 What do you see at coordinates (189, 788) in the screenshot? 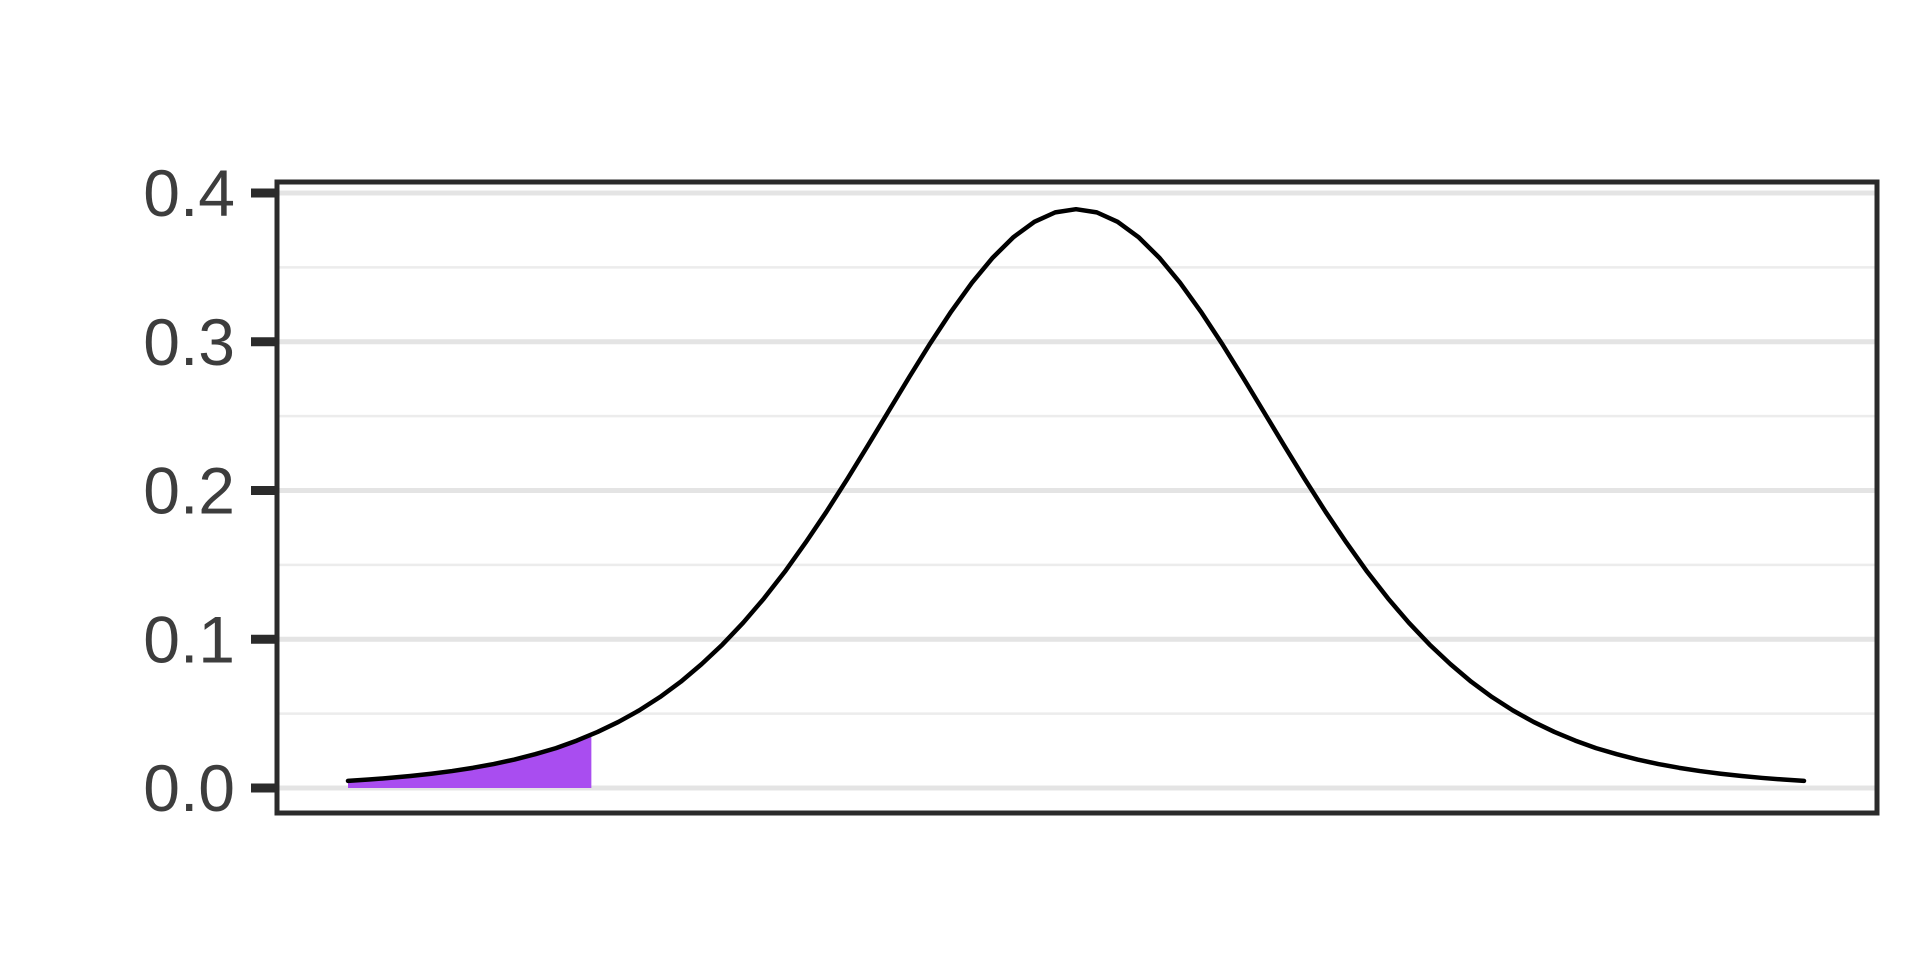
I see `y-axis-tick-label: 0.0` at bounding box center [189, 788].